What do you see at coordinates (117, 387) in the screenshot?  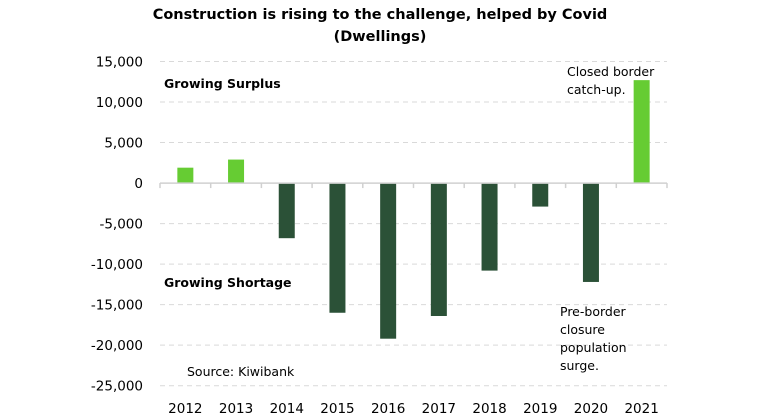 I see `y-tick-label: -25,000` at bounding box center [117, 387].